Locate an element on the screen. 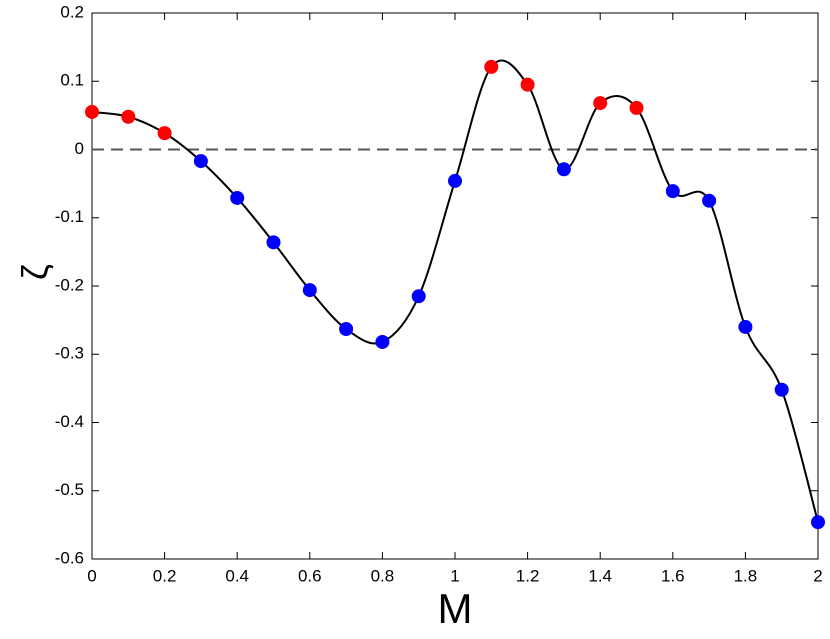  y-tick-label: 0.1 is located at coordinates (72, 80).